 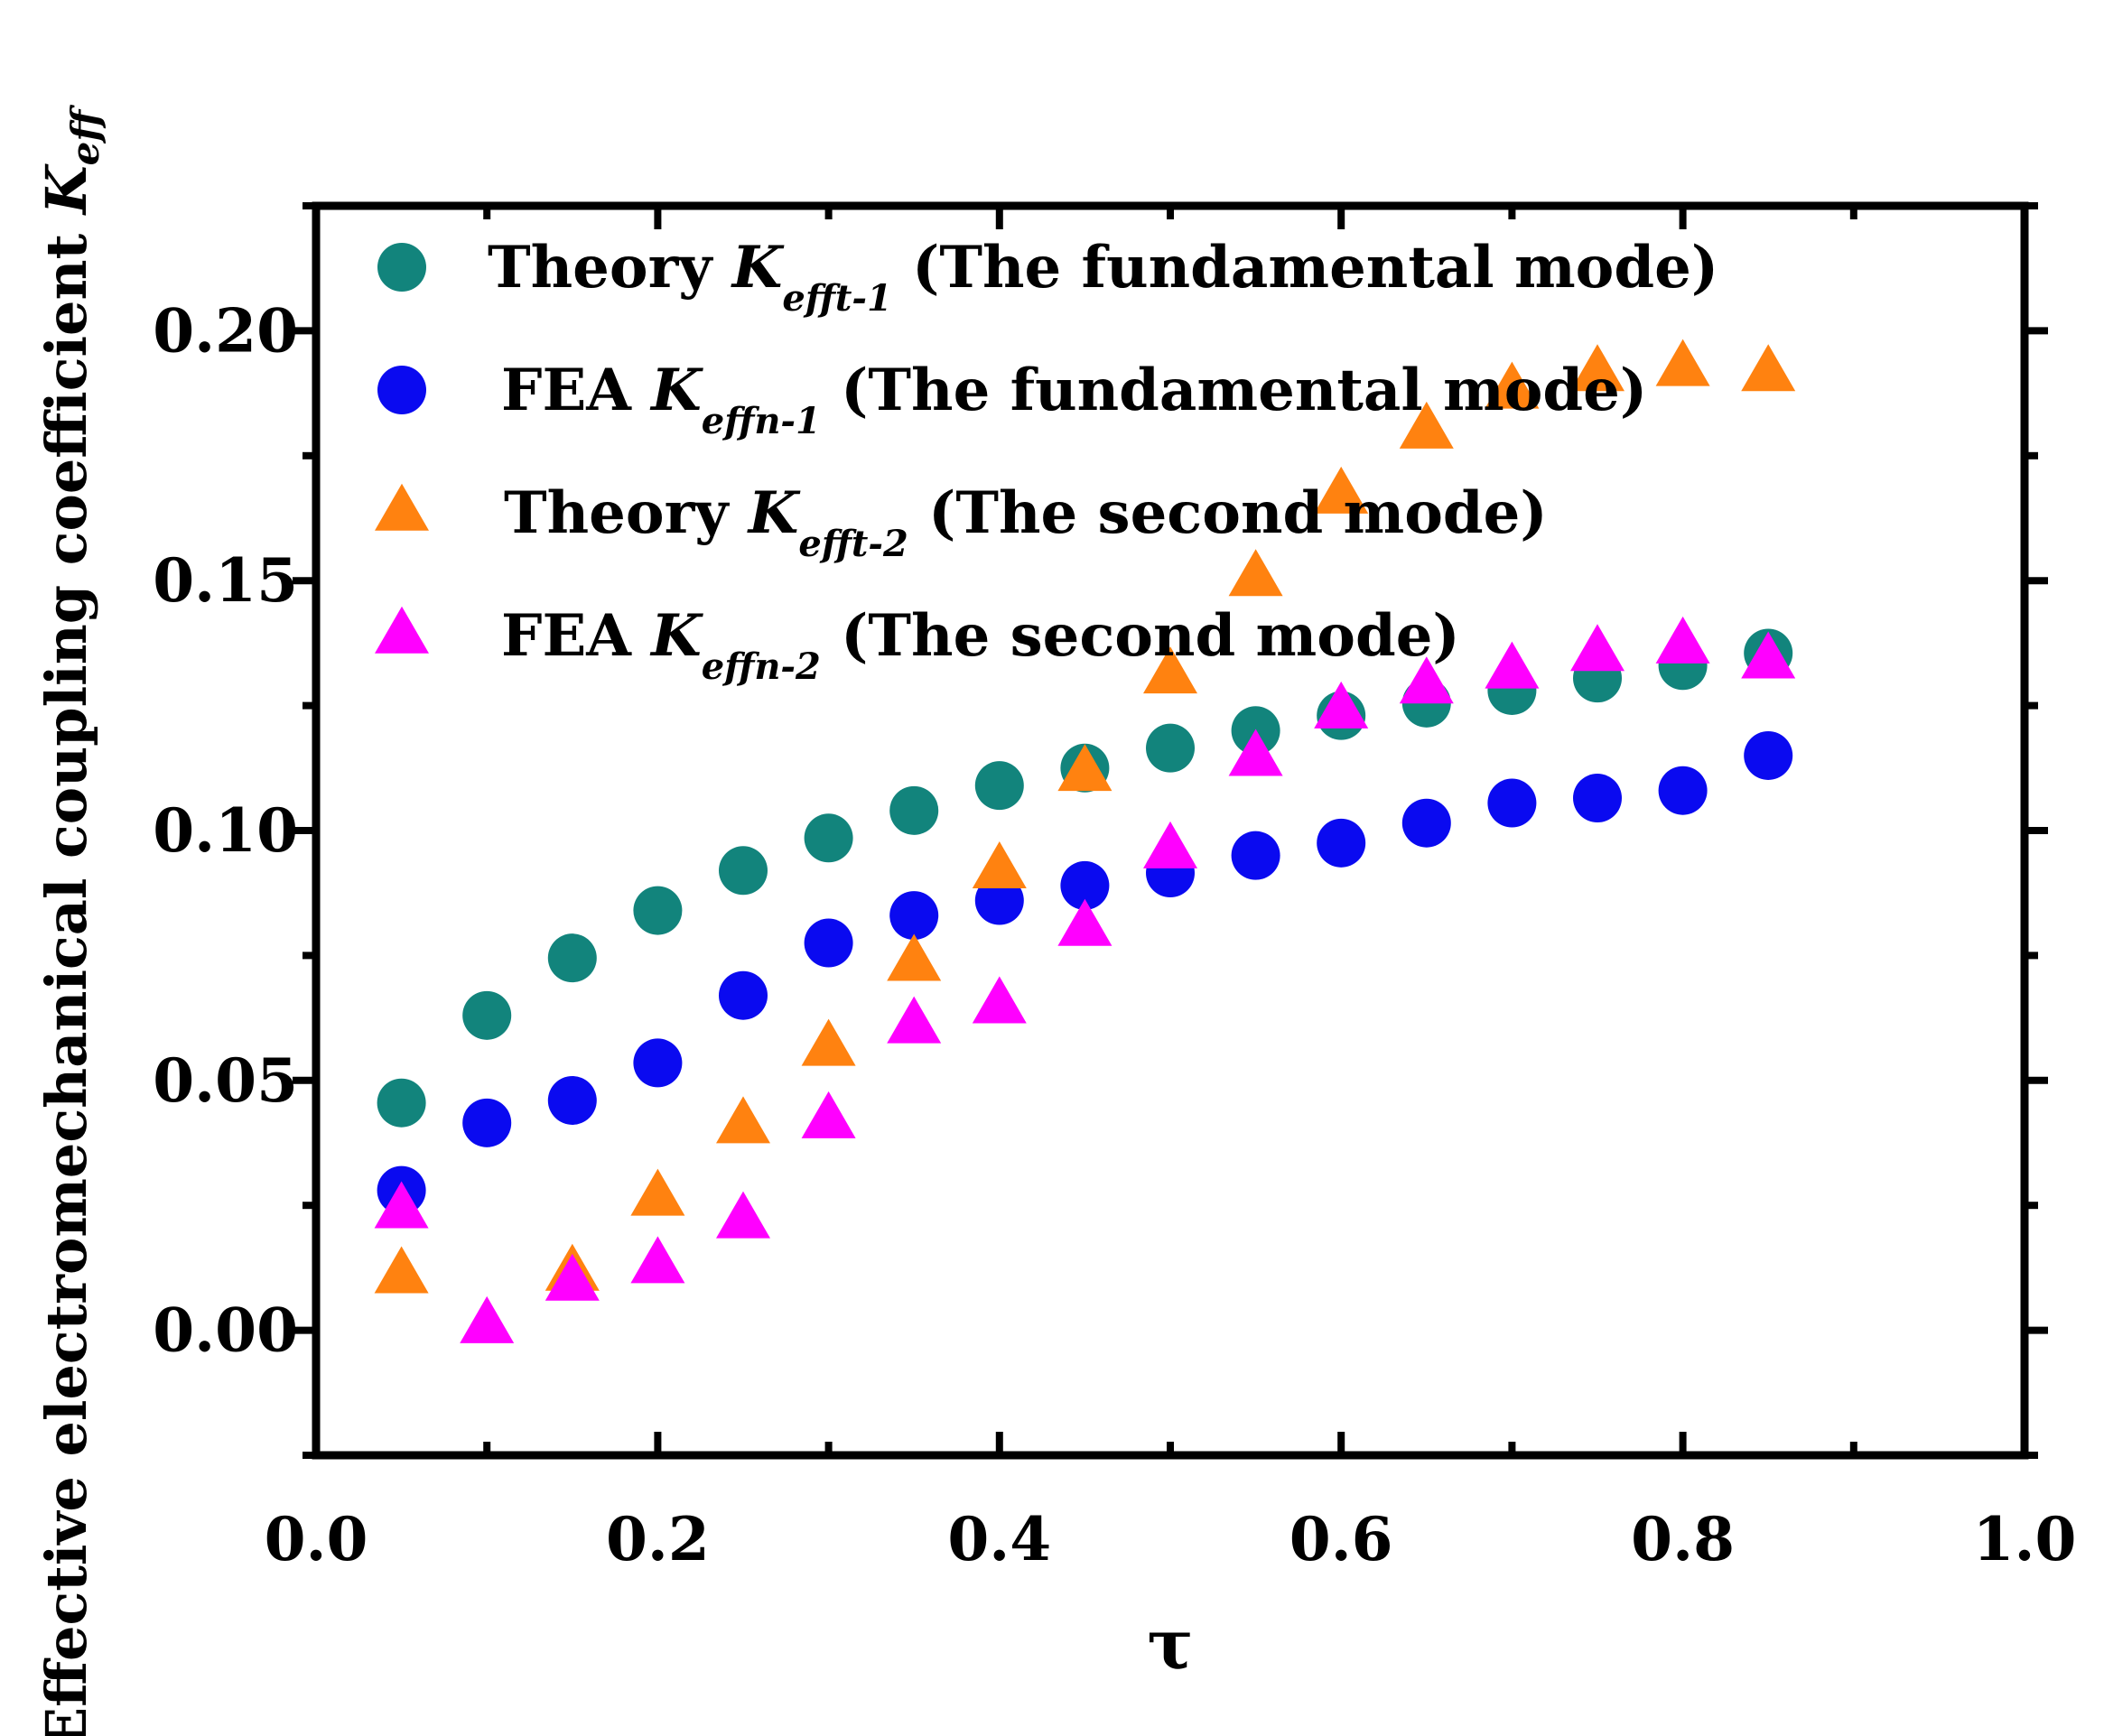 I want to click on legend-item: Theory Kefft-1 (The fundamental mode), so click(x=1047, y=277).